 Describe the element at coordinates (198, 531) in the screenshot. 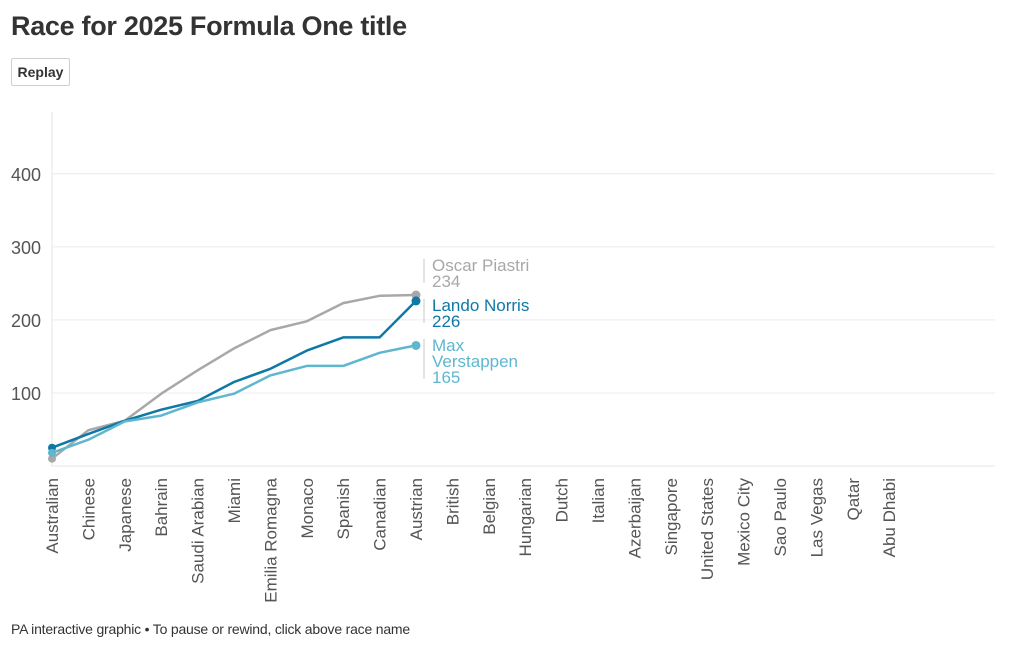

I see `race-label-saudi-arabian: Saudi Arabian` at that location.